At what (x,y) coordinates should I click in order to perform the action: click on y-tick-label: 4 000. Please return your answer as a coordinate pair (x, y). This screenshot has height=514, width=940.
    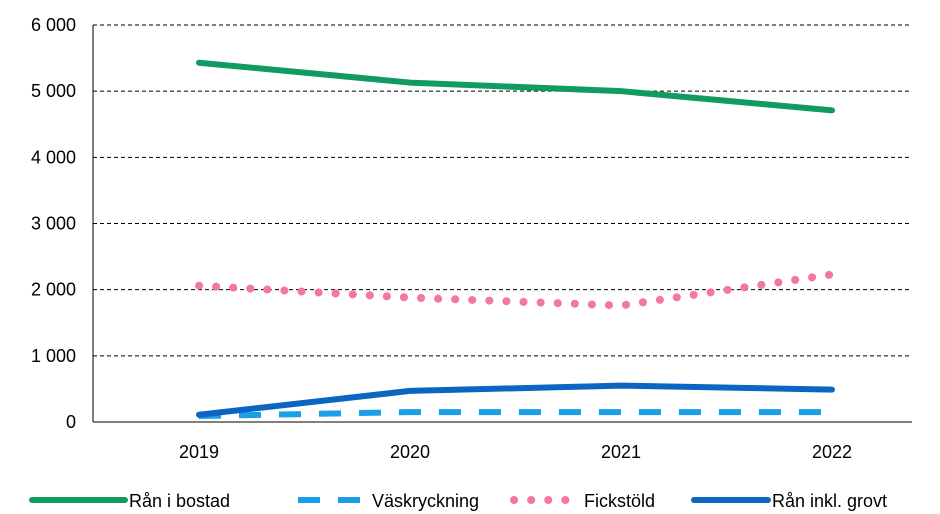
    Looking at the image, I should click on (53, 157).